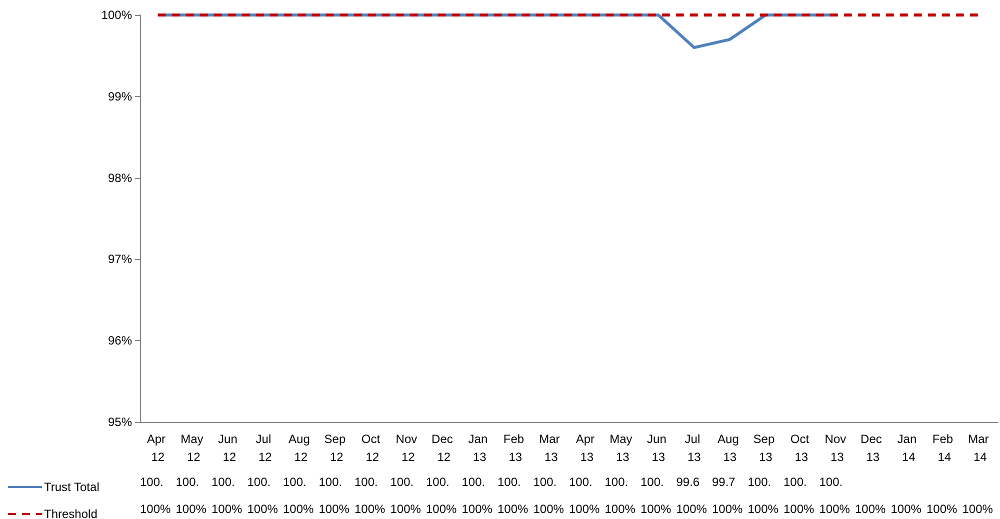 Image resolution: width=1000 pixels, height=519 pixels. What do you see at coordinates (873, 448) in the screenshot?
I see `x-tick-label: Dec 13` at bounding box center [873, 448].